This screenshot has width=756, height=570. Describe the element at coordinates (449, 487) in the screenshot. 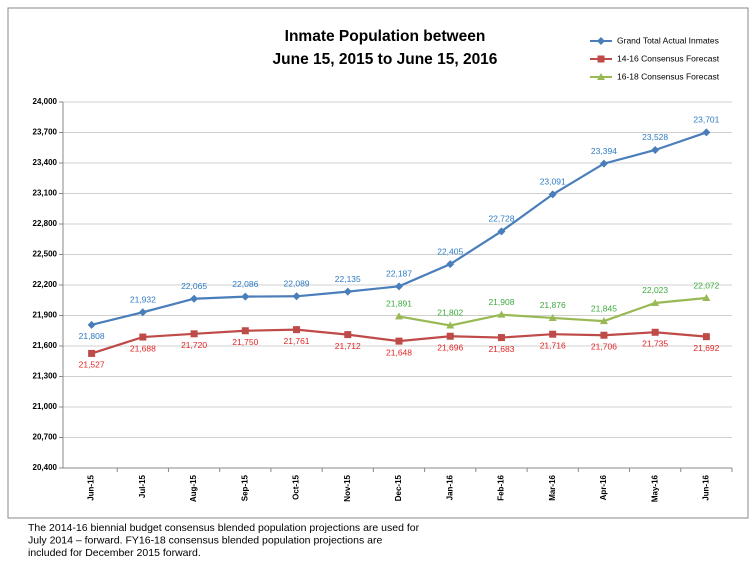

I see `x-tick-label: Jan-16` at that location.